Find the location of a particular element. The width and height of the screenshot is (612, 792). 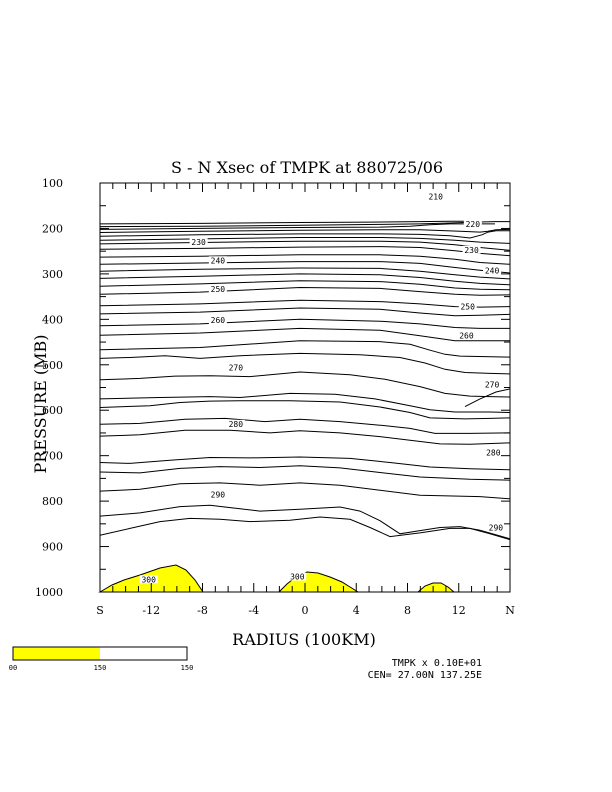

y-tick-label: 800 is located at coordinates (52, 501).